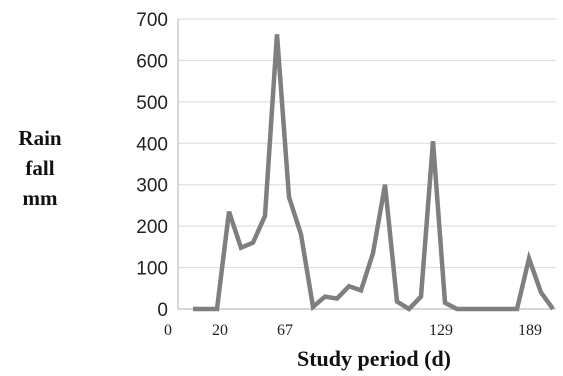 This screenshot has width=563, height=376. I want to click on y-axis-label-line-1: Rain, so click(40, 138).